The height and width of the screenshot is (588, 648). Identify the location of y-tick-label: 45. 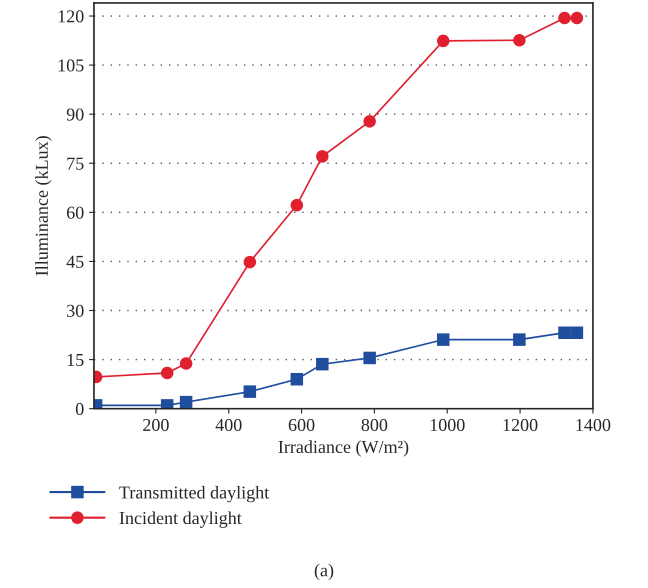
(75, 262).